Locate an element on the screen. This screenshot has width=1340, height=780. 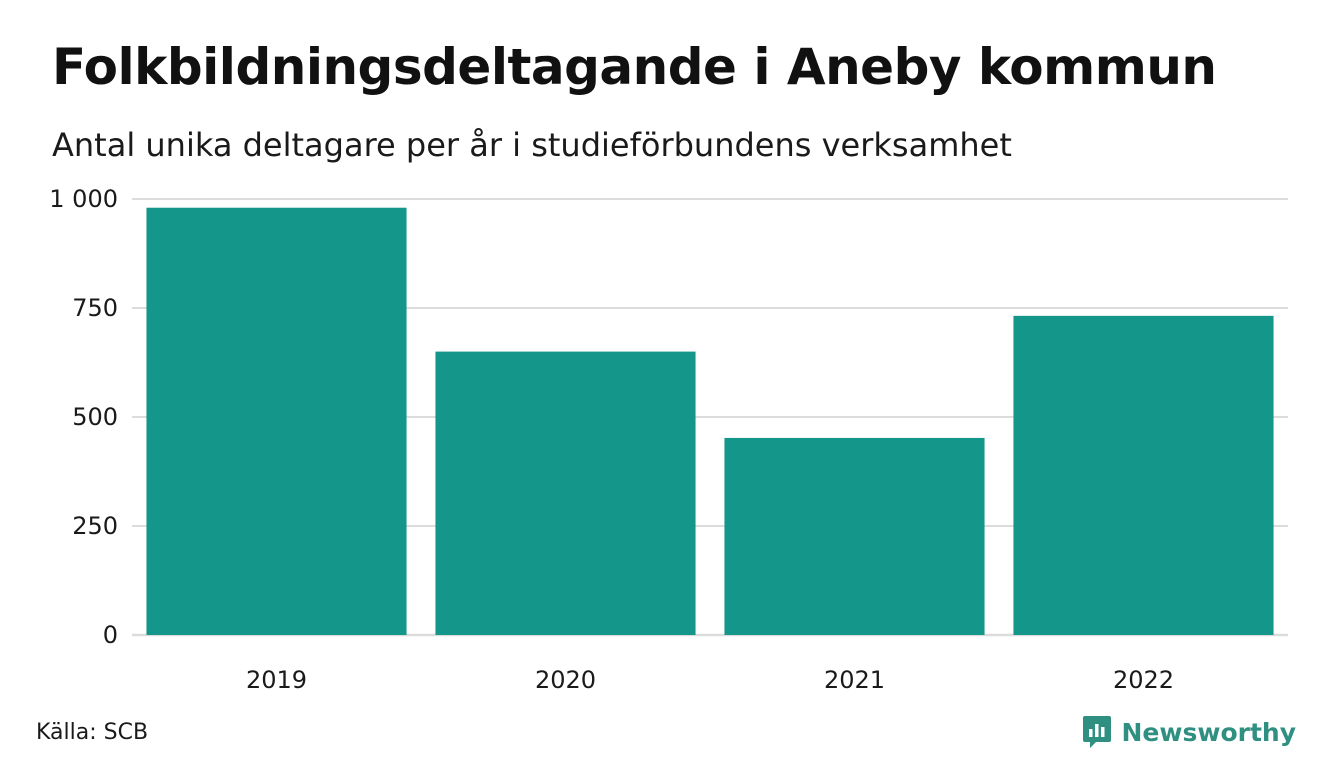
y-tick-label: 1 000 is located at coordinates (83, 199).